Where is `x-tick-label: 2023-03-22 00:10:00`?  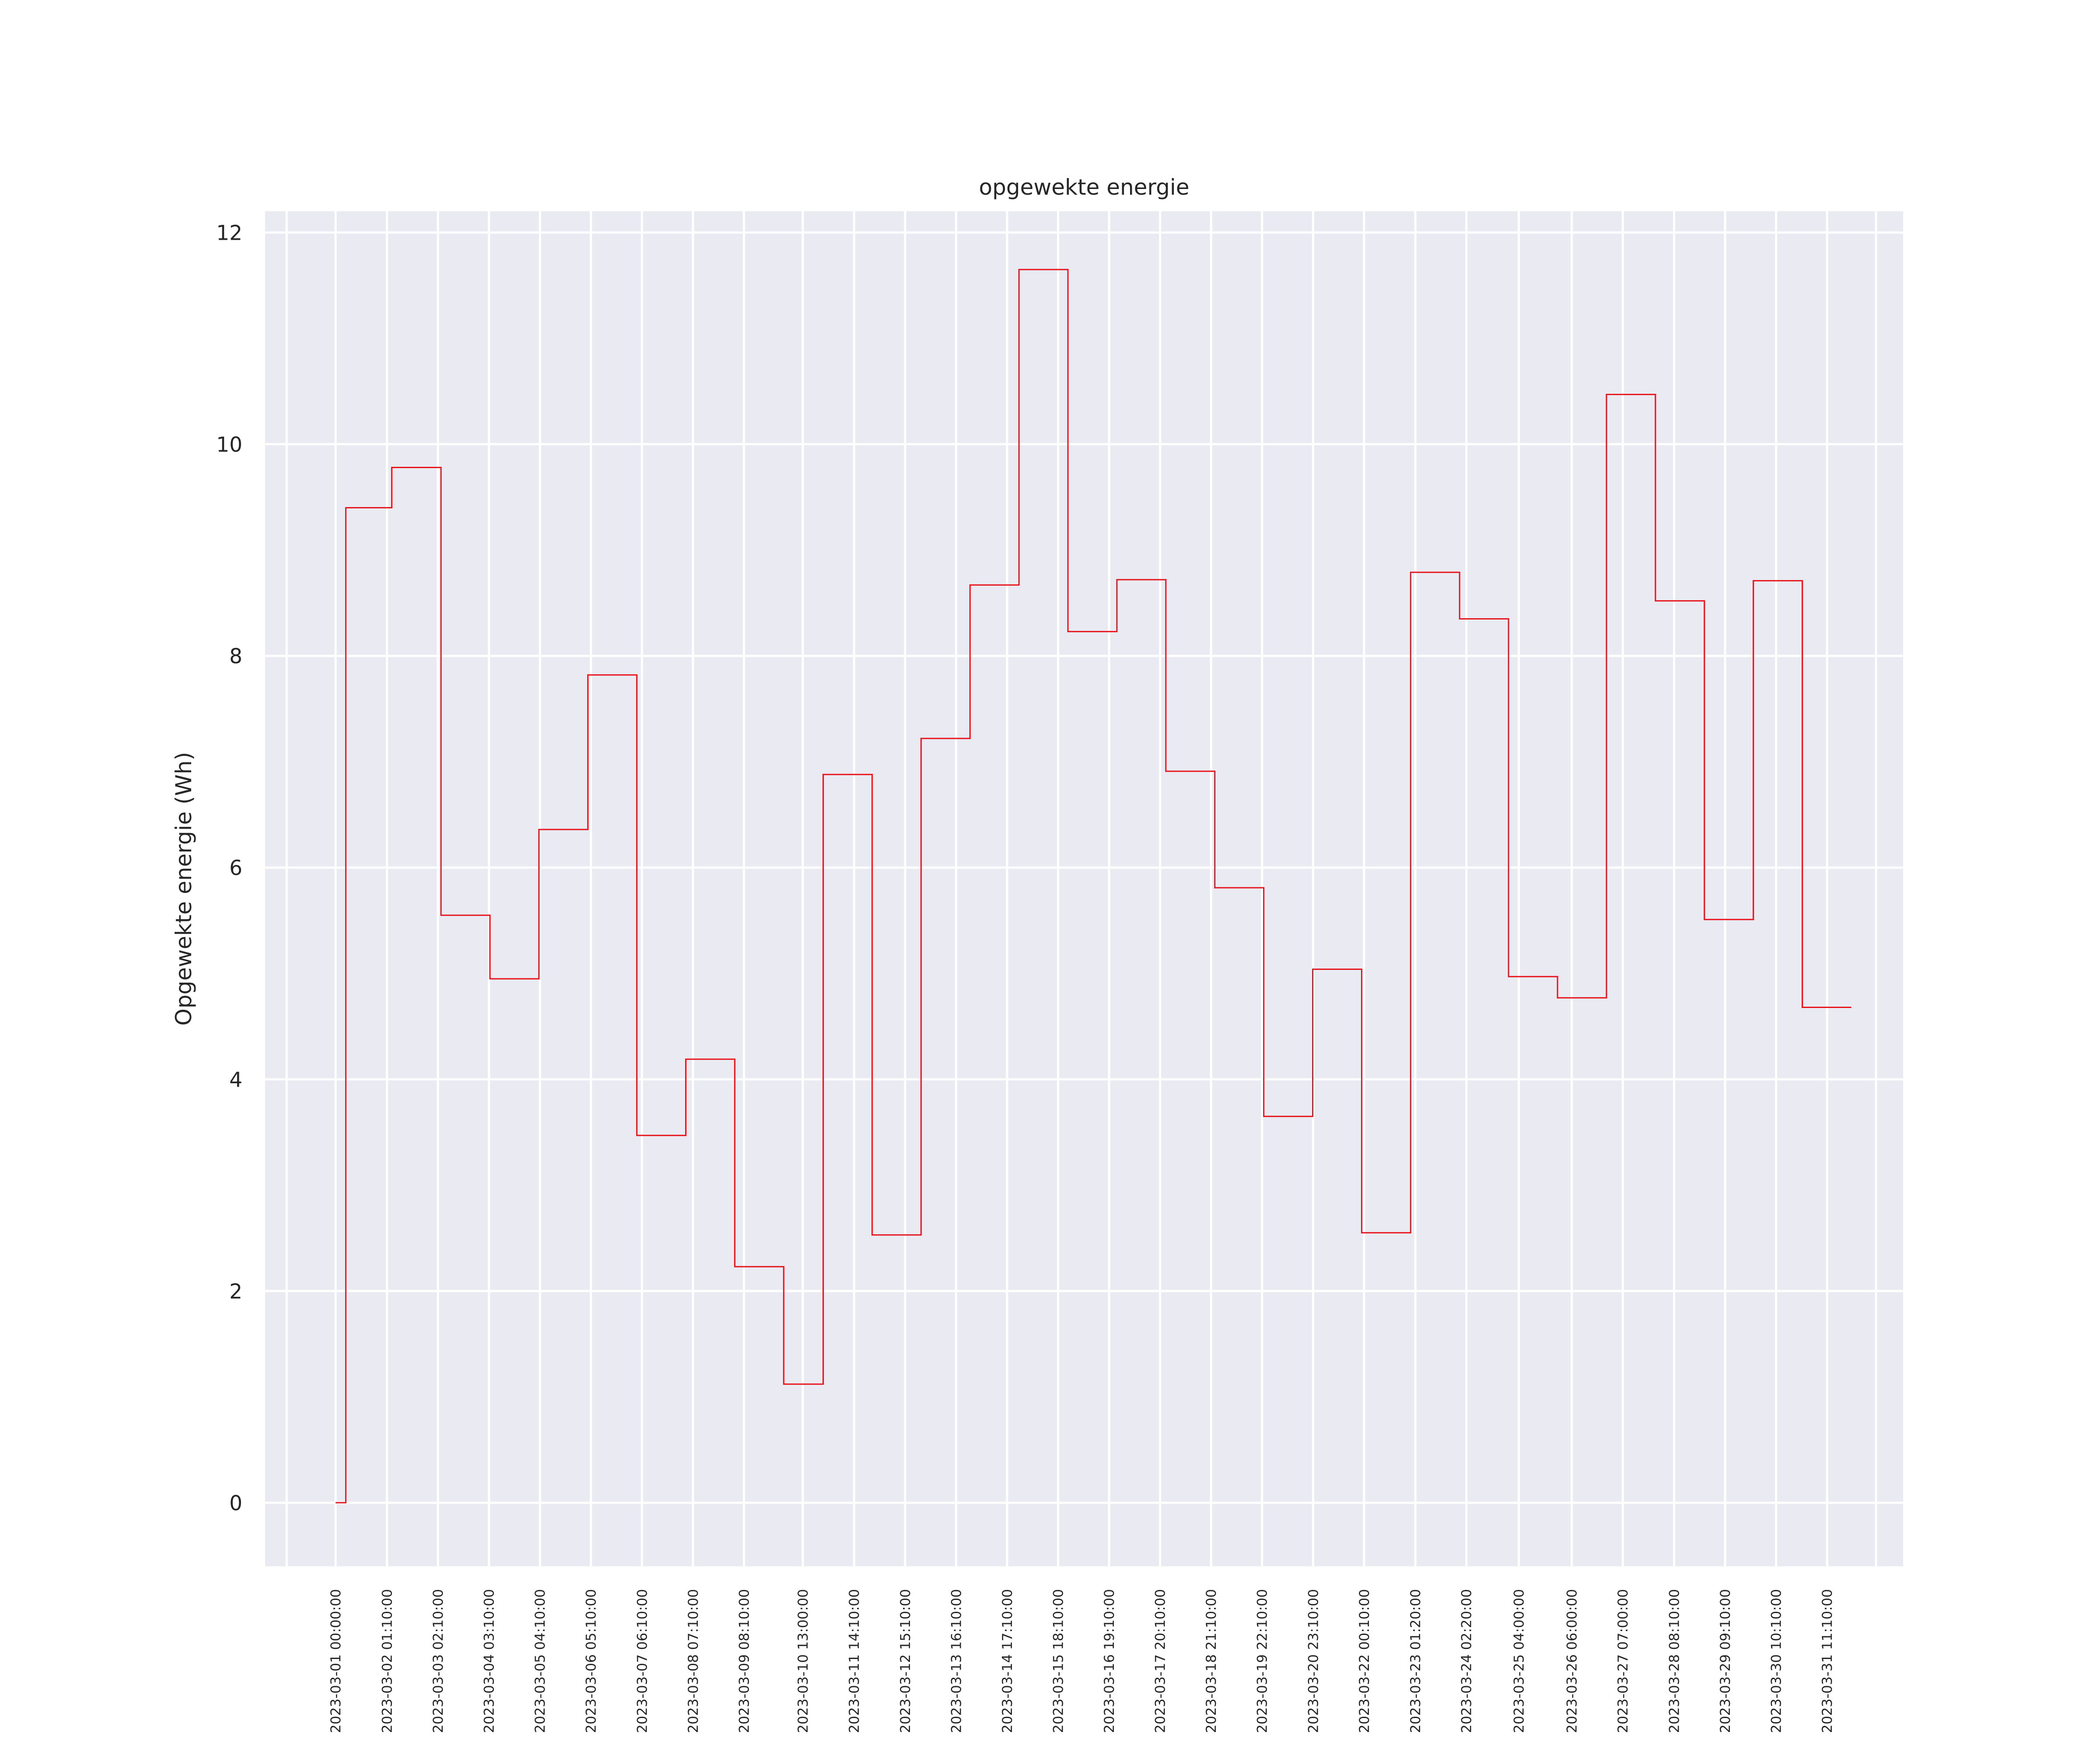
x-tick-label: 2023-03-22 00:10:00 is located at coordinates (1364, 1661).